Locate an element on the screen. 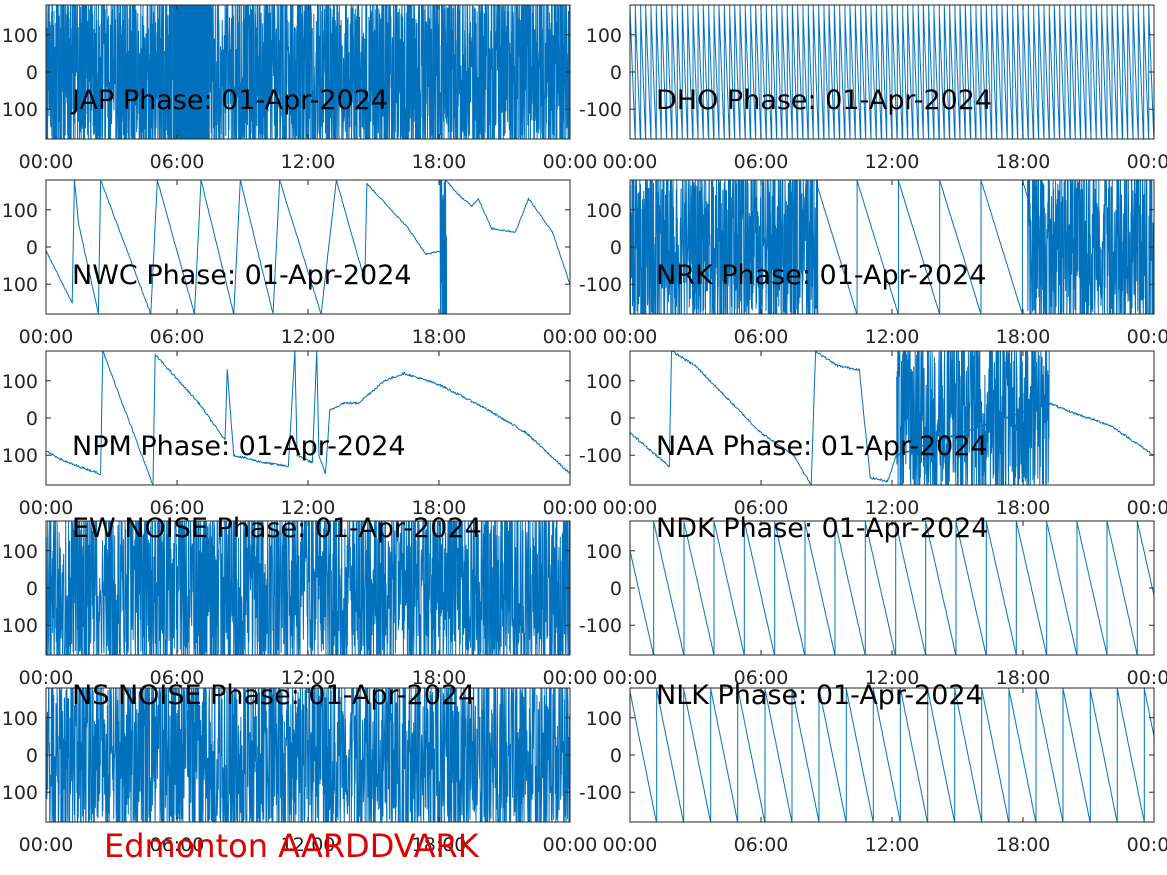  panel-title: JAP Phase: 01-Apr-2024 is located at coordinates (229, 100).